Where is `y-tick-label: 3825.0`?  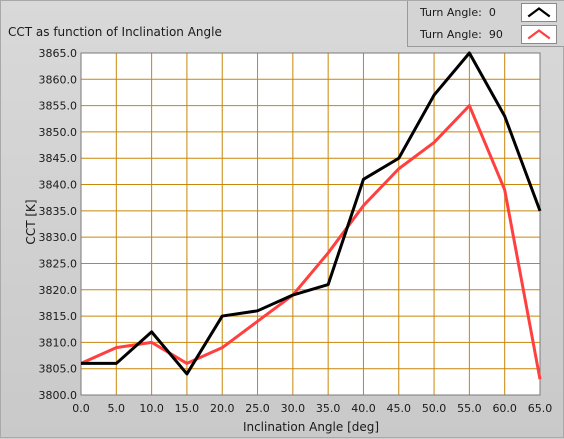
y-tick-label: 3825.0 is located at coordinates (58, 263).